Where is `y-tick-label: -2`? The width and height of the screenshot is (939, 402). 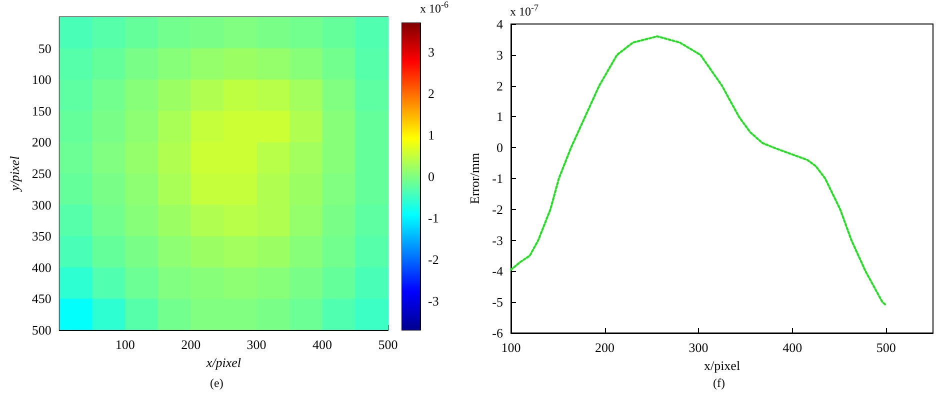 y-tick-label: -2 is located at coordinates (497, 209).